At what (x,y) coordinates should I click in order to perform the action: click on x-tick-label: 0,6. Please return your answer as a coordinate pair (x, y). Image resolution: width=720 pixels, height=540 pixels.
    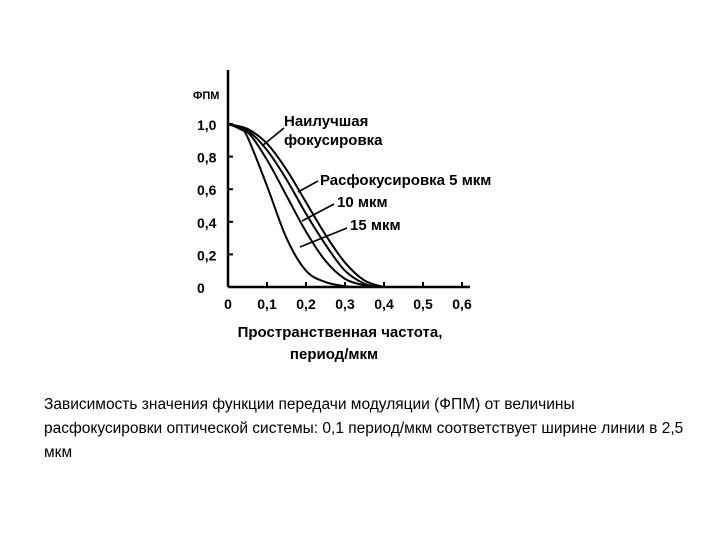
    Looking at the image, I should click on (462, 304).